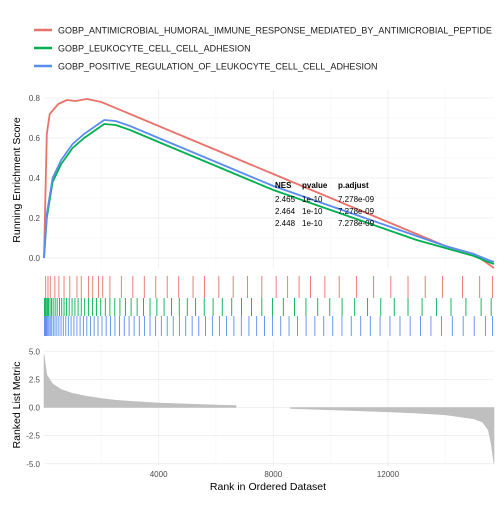 The height and width of the screenshot is (509, 504). Describe the element at coordinates (35, 351) in the screenshot. I see `rank-y-tick-label-4: 5.0` at that location.